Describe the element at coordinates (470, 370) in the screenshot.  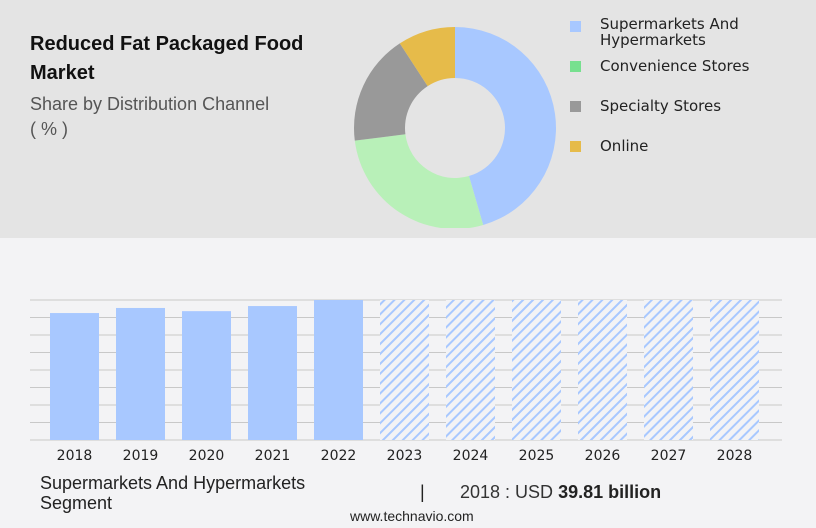
I see `bar-forecast-2024` at that location.